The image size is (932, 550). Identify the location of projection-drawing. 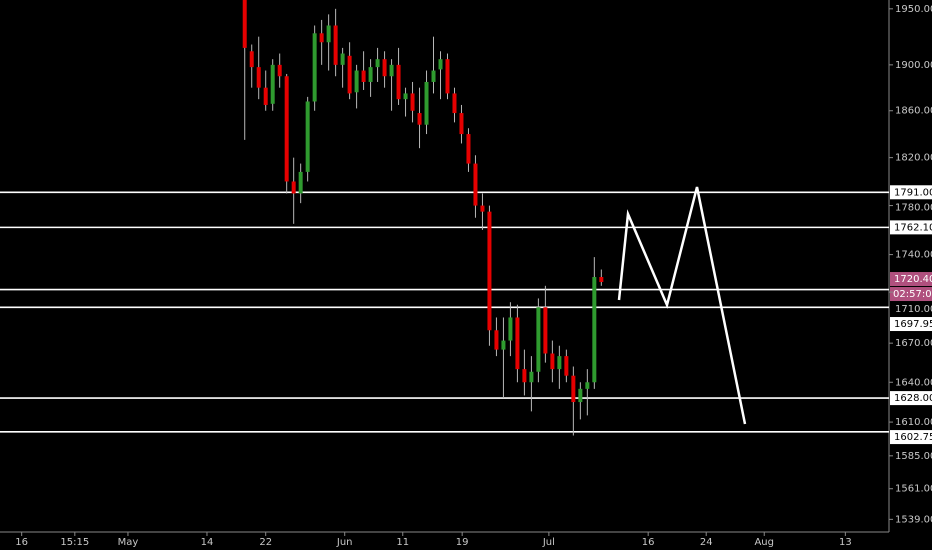
(682, 305).